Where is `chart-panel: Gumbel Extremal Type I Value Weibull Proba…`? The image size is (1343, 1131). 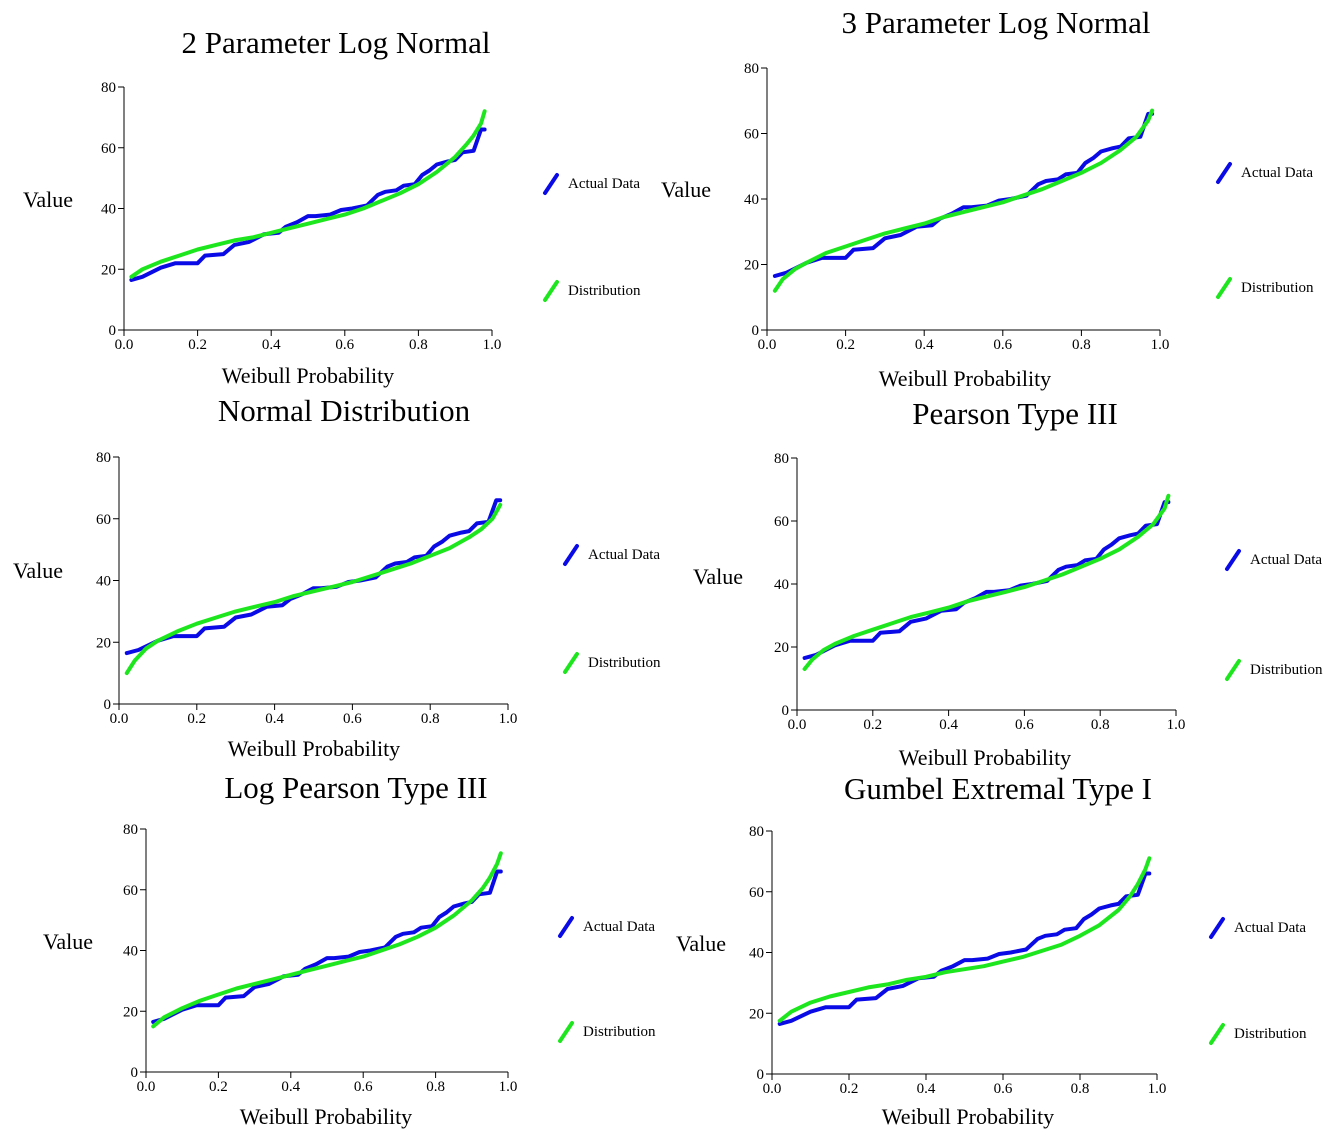
chart-panel: Gumbel Extremal Type I Value Weibull Proba… is located at coordinates (991, 950).